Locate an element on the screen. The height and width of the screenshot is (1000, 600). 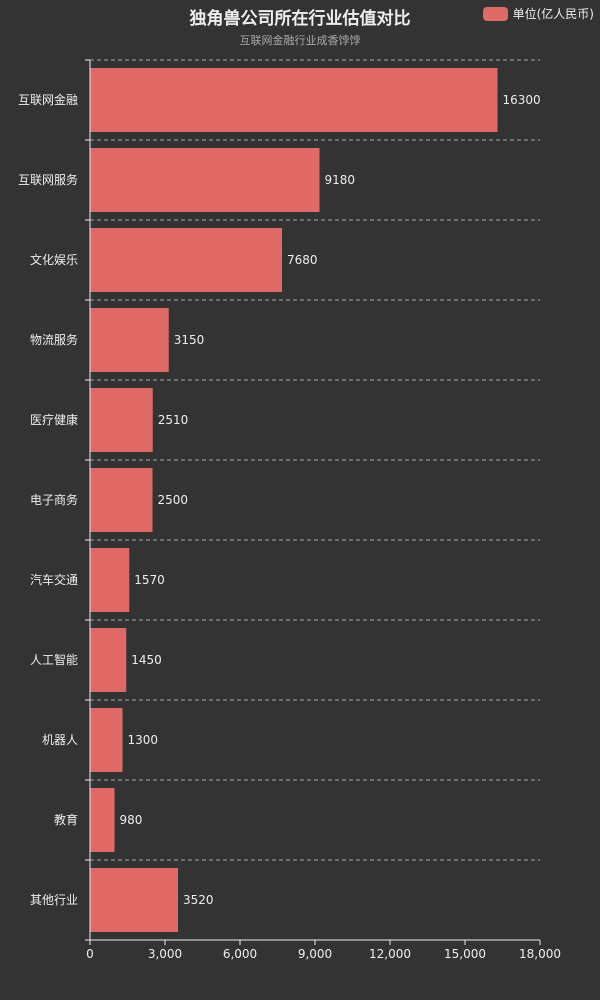
x-tick-label: 9,000 is located at coordinates (315, 954).